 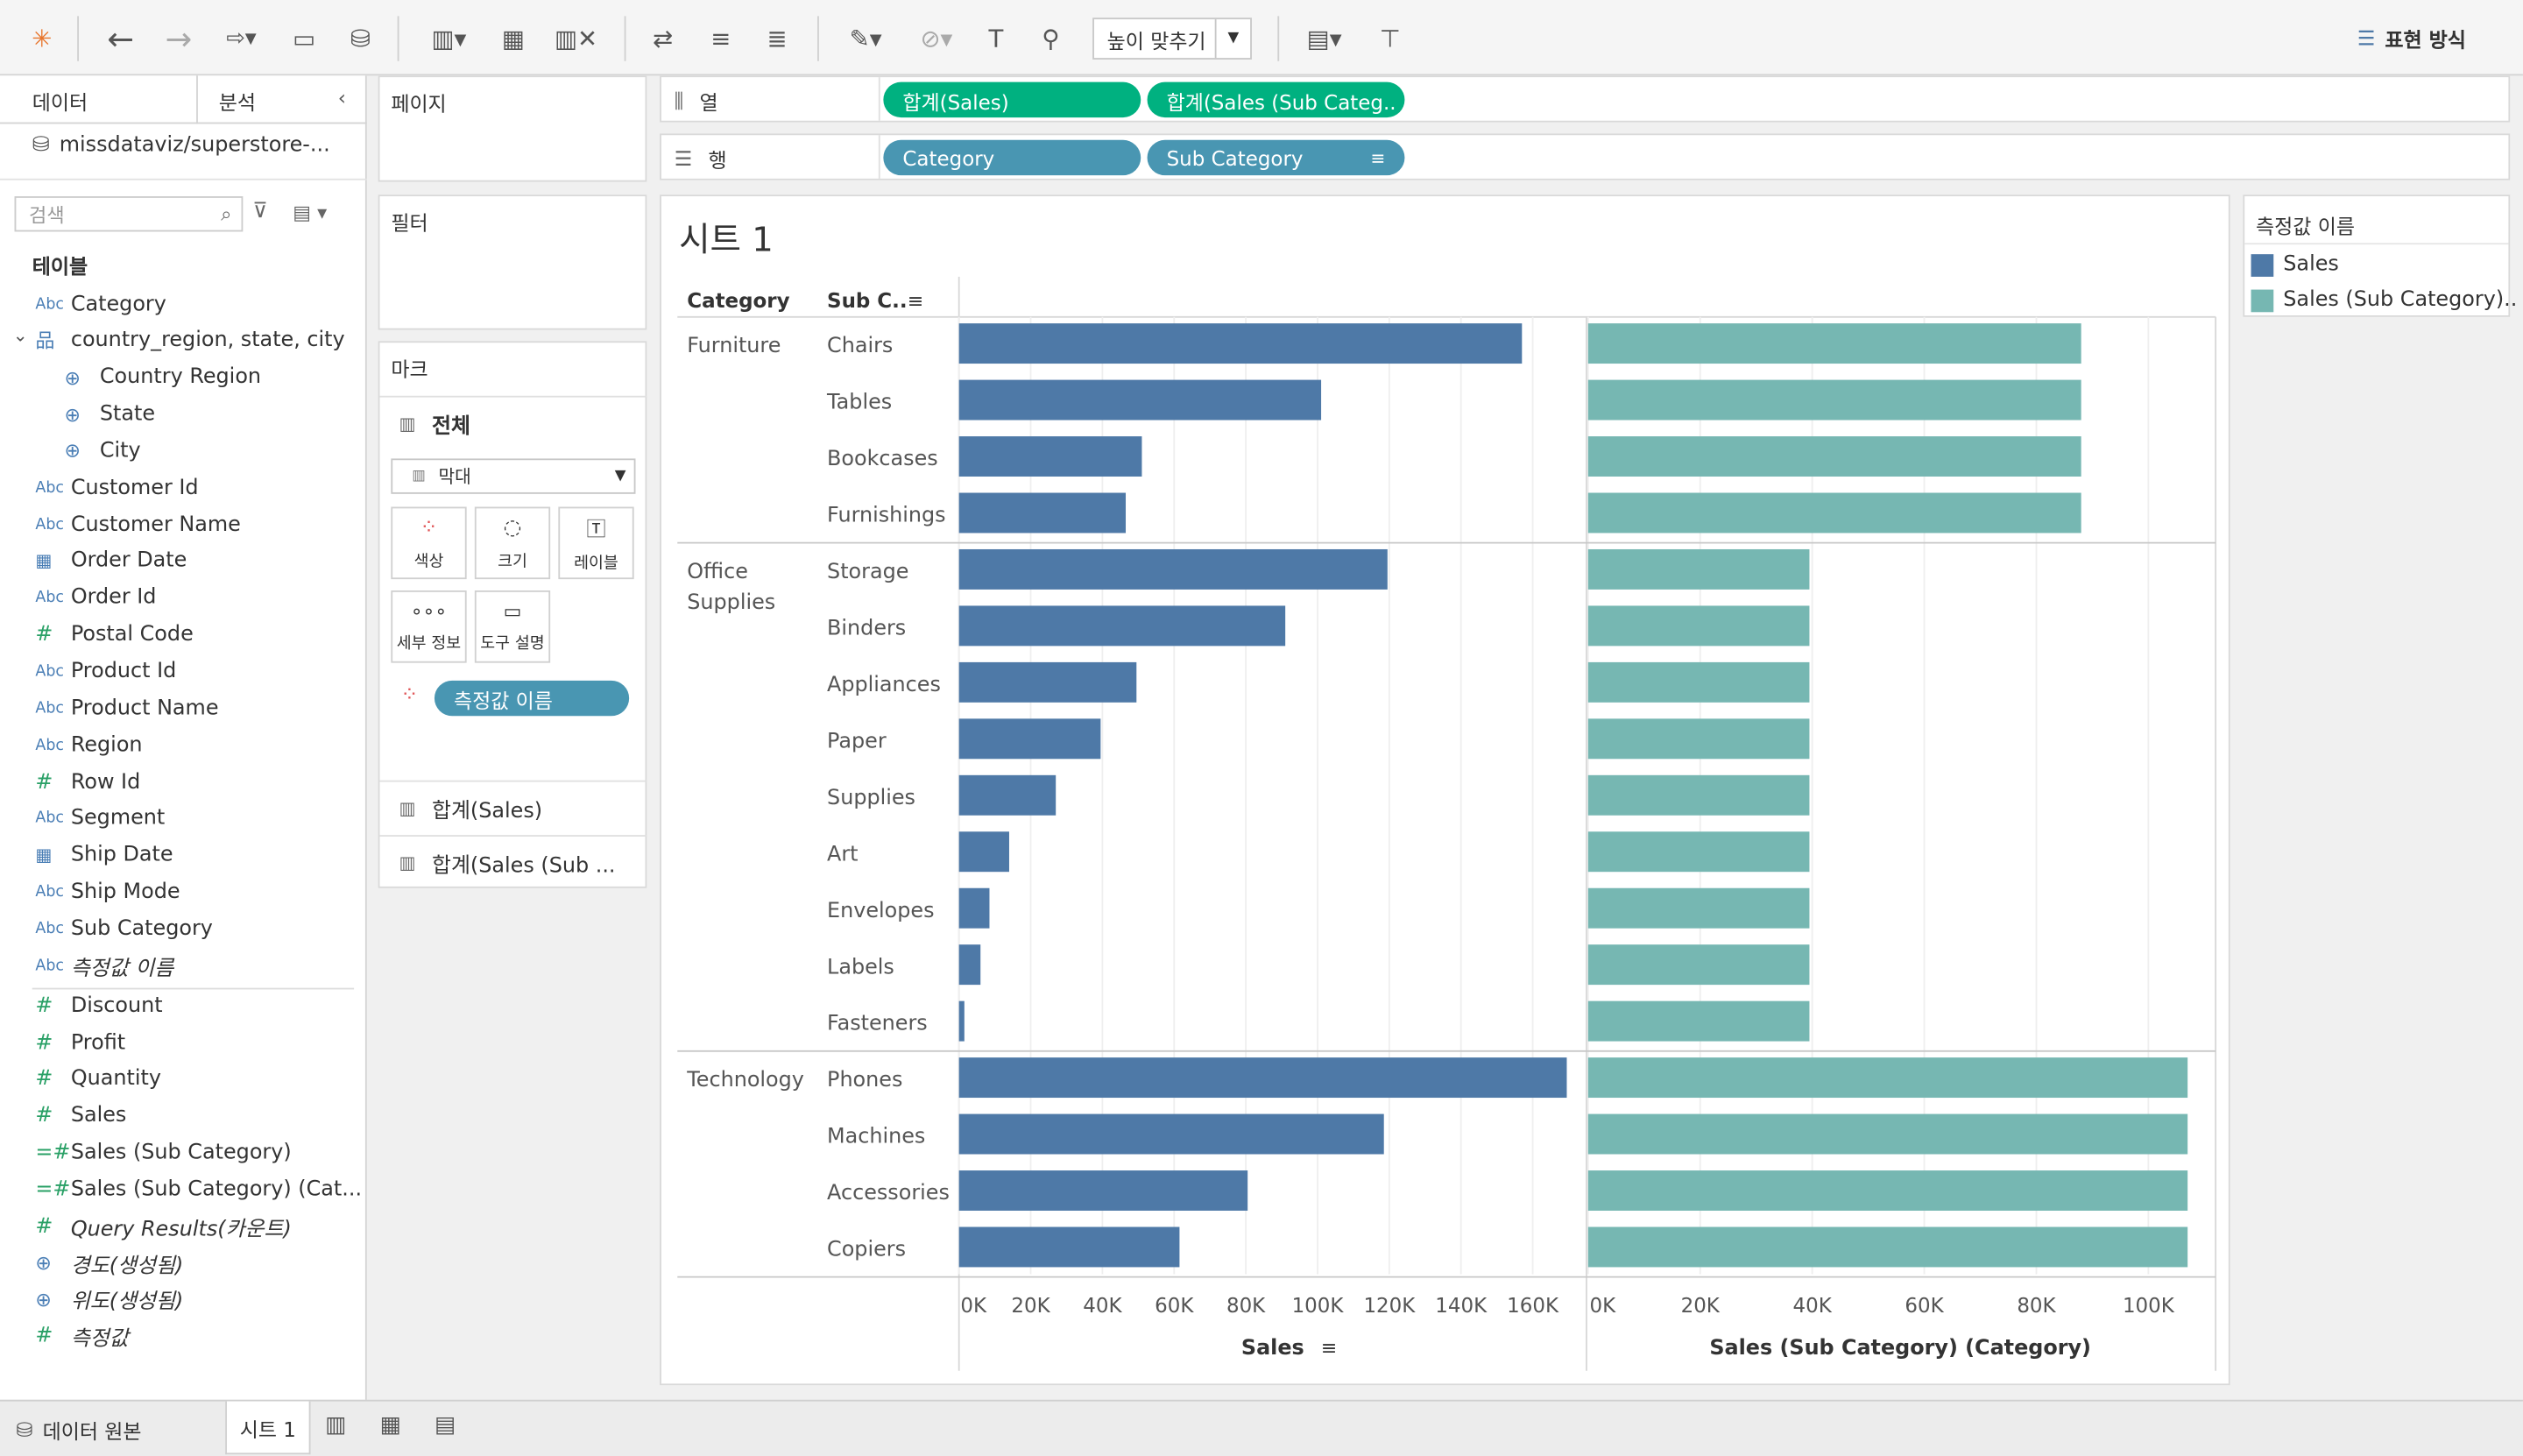 I want to click on sort-descending-icon: ≣, so click(x=777, y=38).